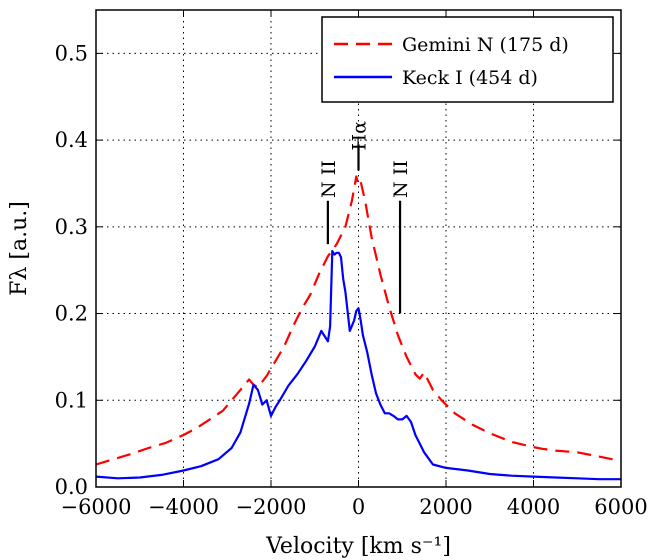 This screenshot has width=651, height=560. What do you see at coordinates (620, 507) in the screenshot?
I see `x-tick-label: 6000` at bounding box center [620, 507].